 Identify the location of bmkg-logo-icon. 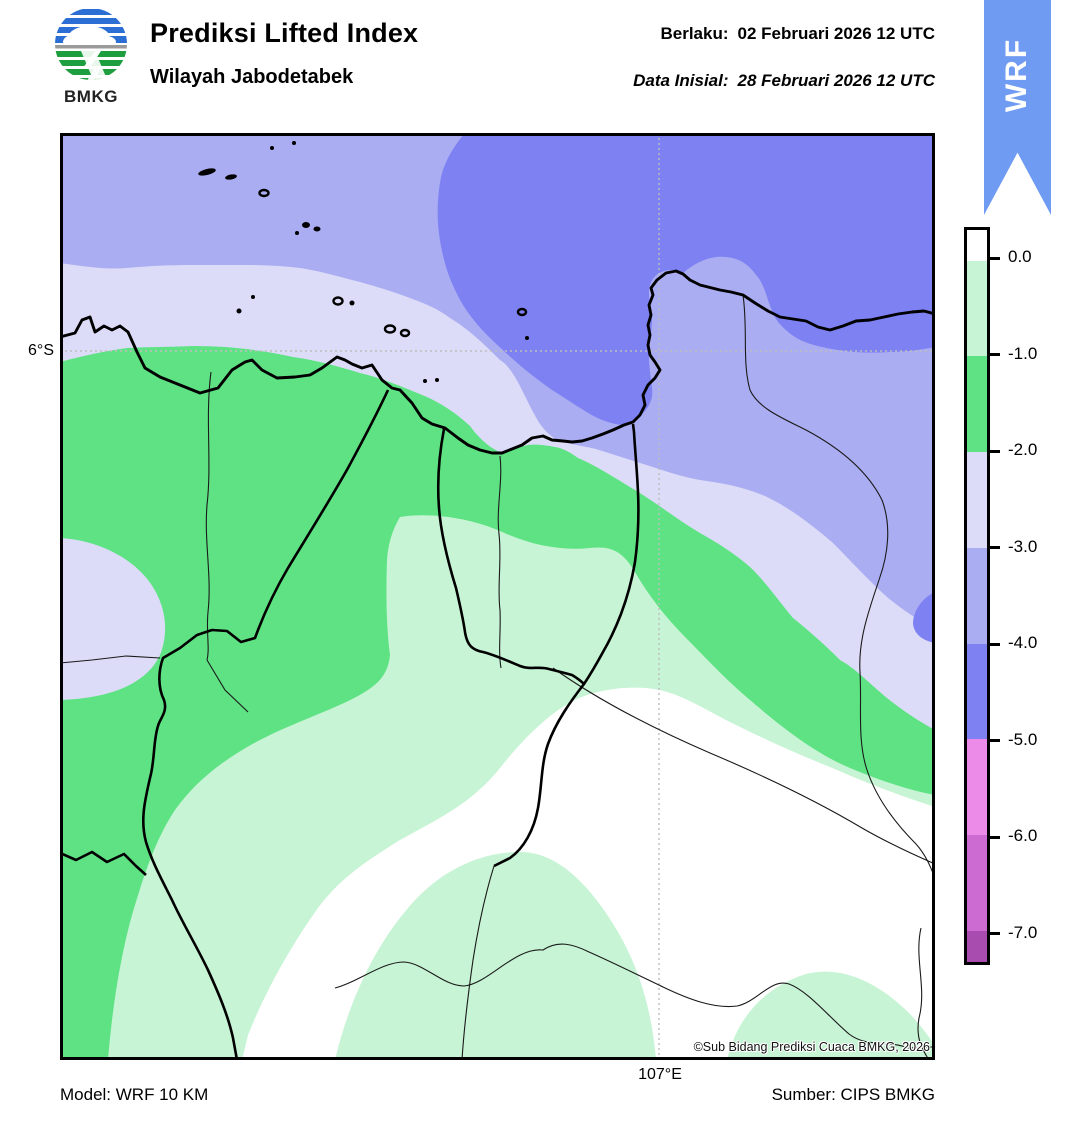
(91, 44).